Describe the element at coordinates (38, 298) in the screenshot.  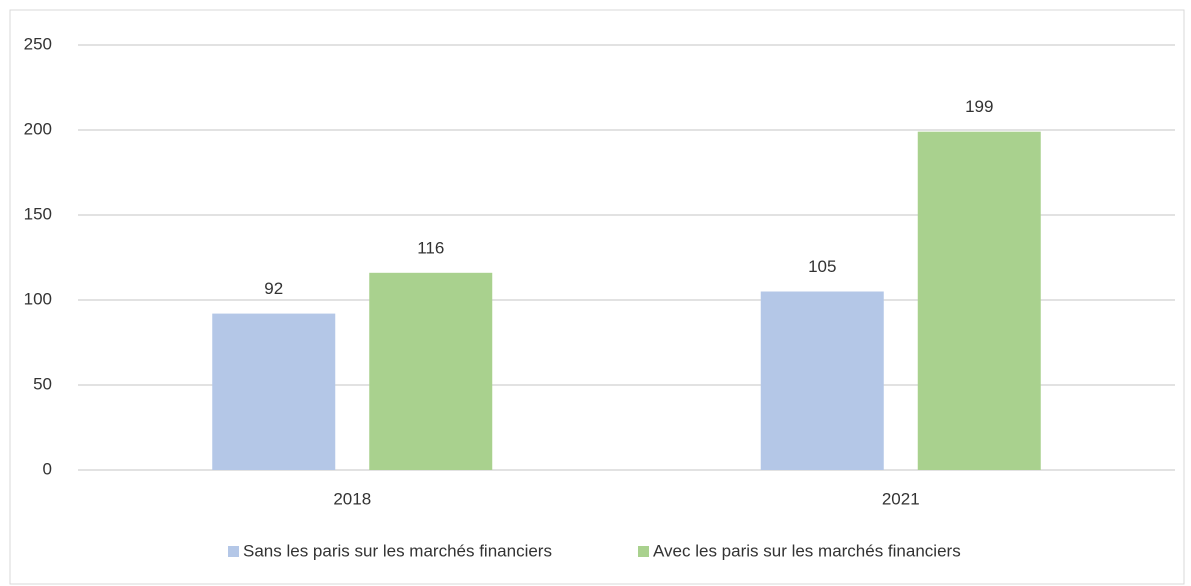
I see `y-tick-label: 100` at that location.